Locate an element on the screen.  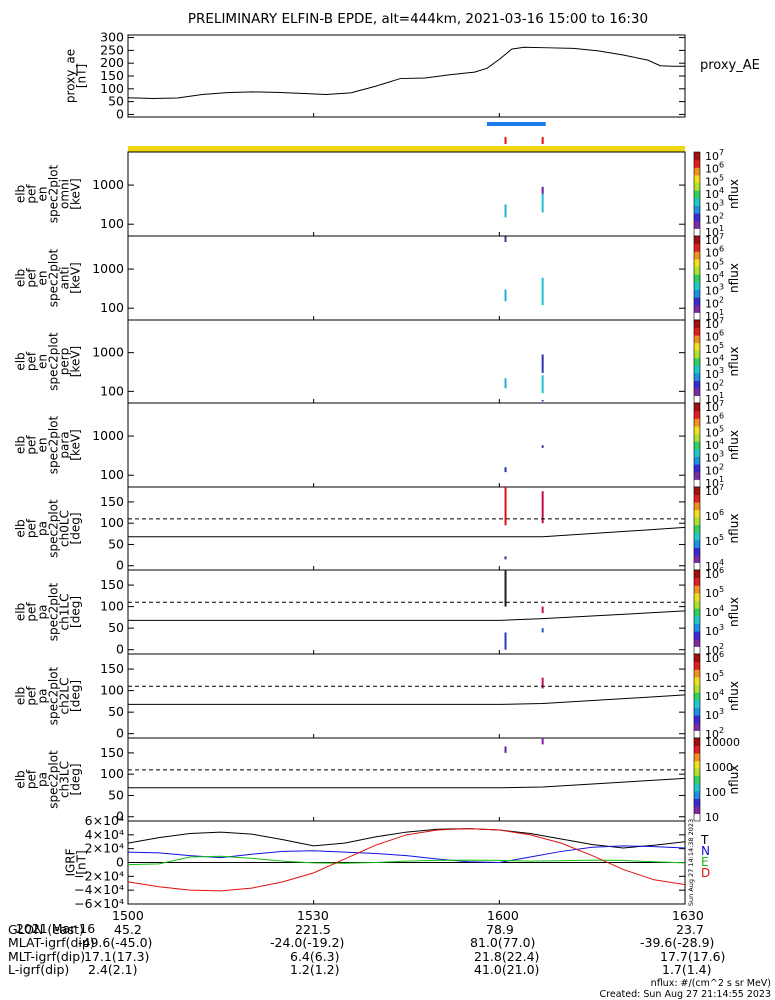
ytick-label-0-3: 150 is located at coordinates (112, 75).